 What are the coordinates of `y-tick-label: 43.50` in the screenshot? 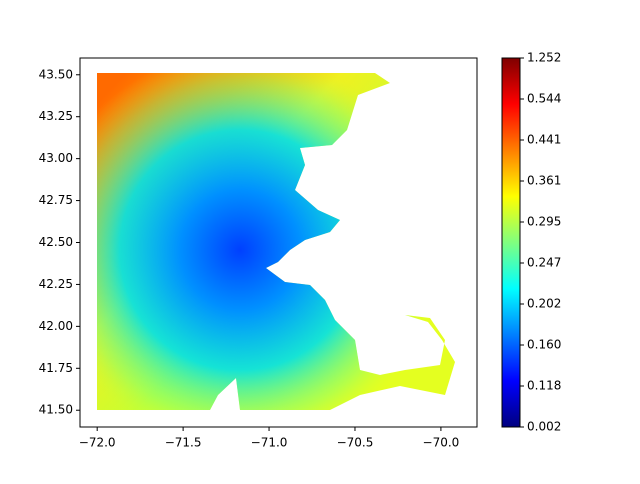 It's located at (56, 74).